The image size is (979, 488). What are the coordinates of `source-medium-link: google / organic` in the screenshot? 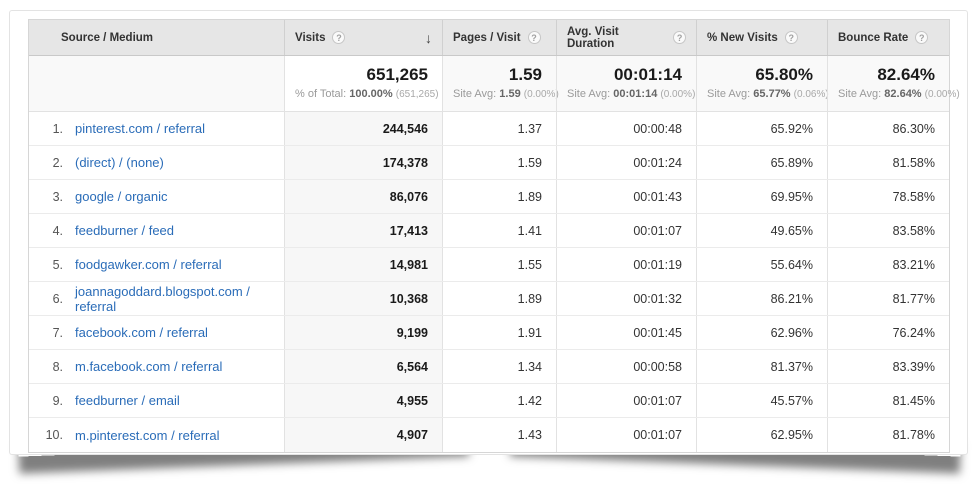 It's located at (121, 196).